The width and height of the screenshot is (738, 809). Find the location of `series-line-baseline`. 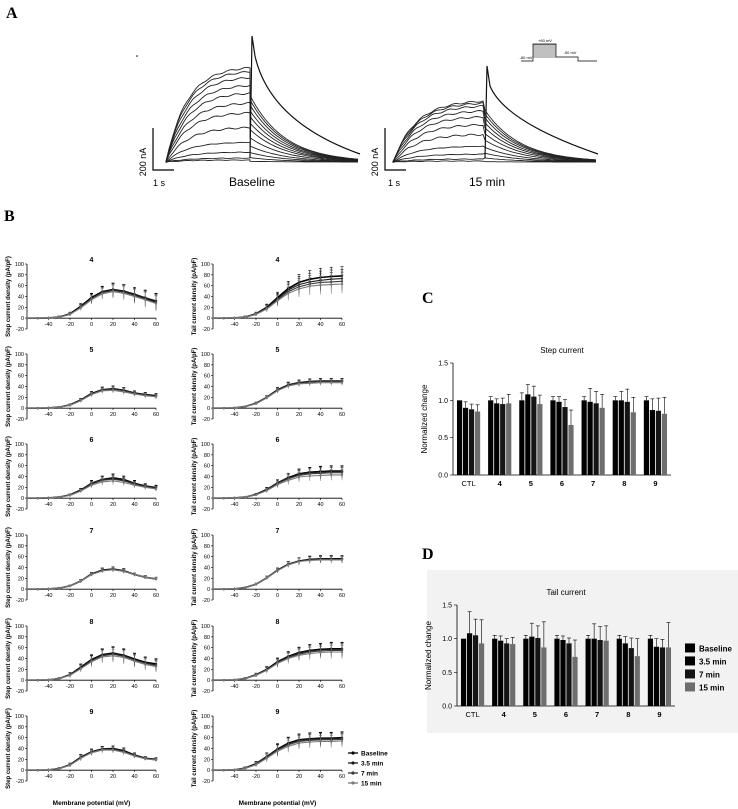

series-line-baseline is located at coordinates (277, 574).